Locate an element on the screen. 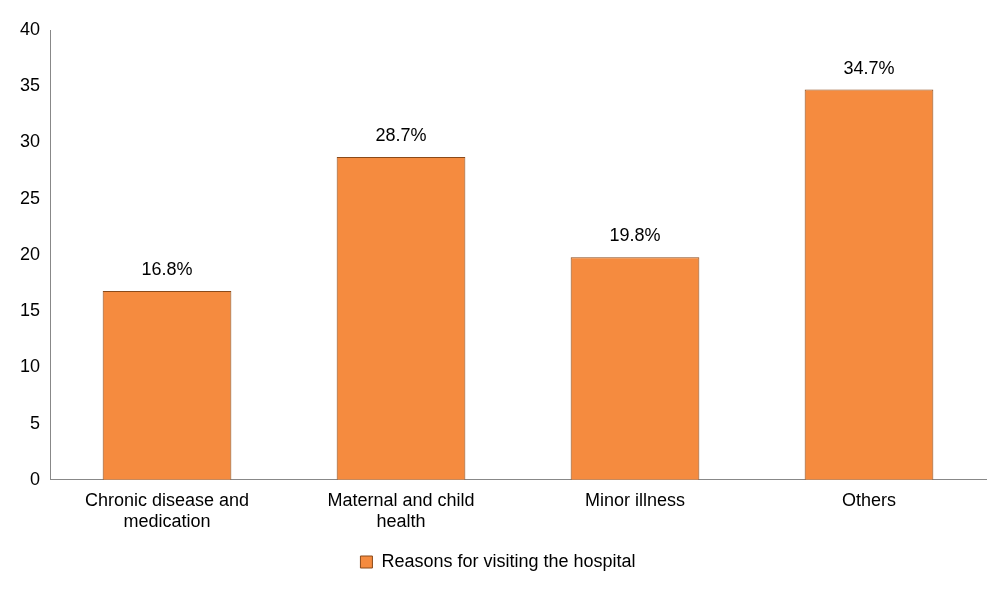 The image size is (1001, 591). x-tick-label: Chronic disease and medication is located at coordinates (167, 510).